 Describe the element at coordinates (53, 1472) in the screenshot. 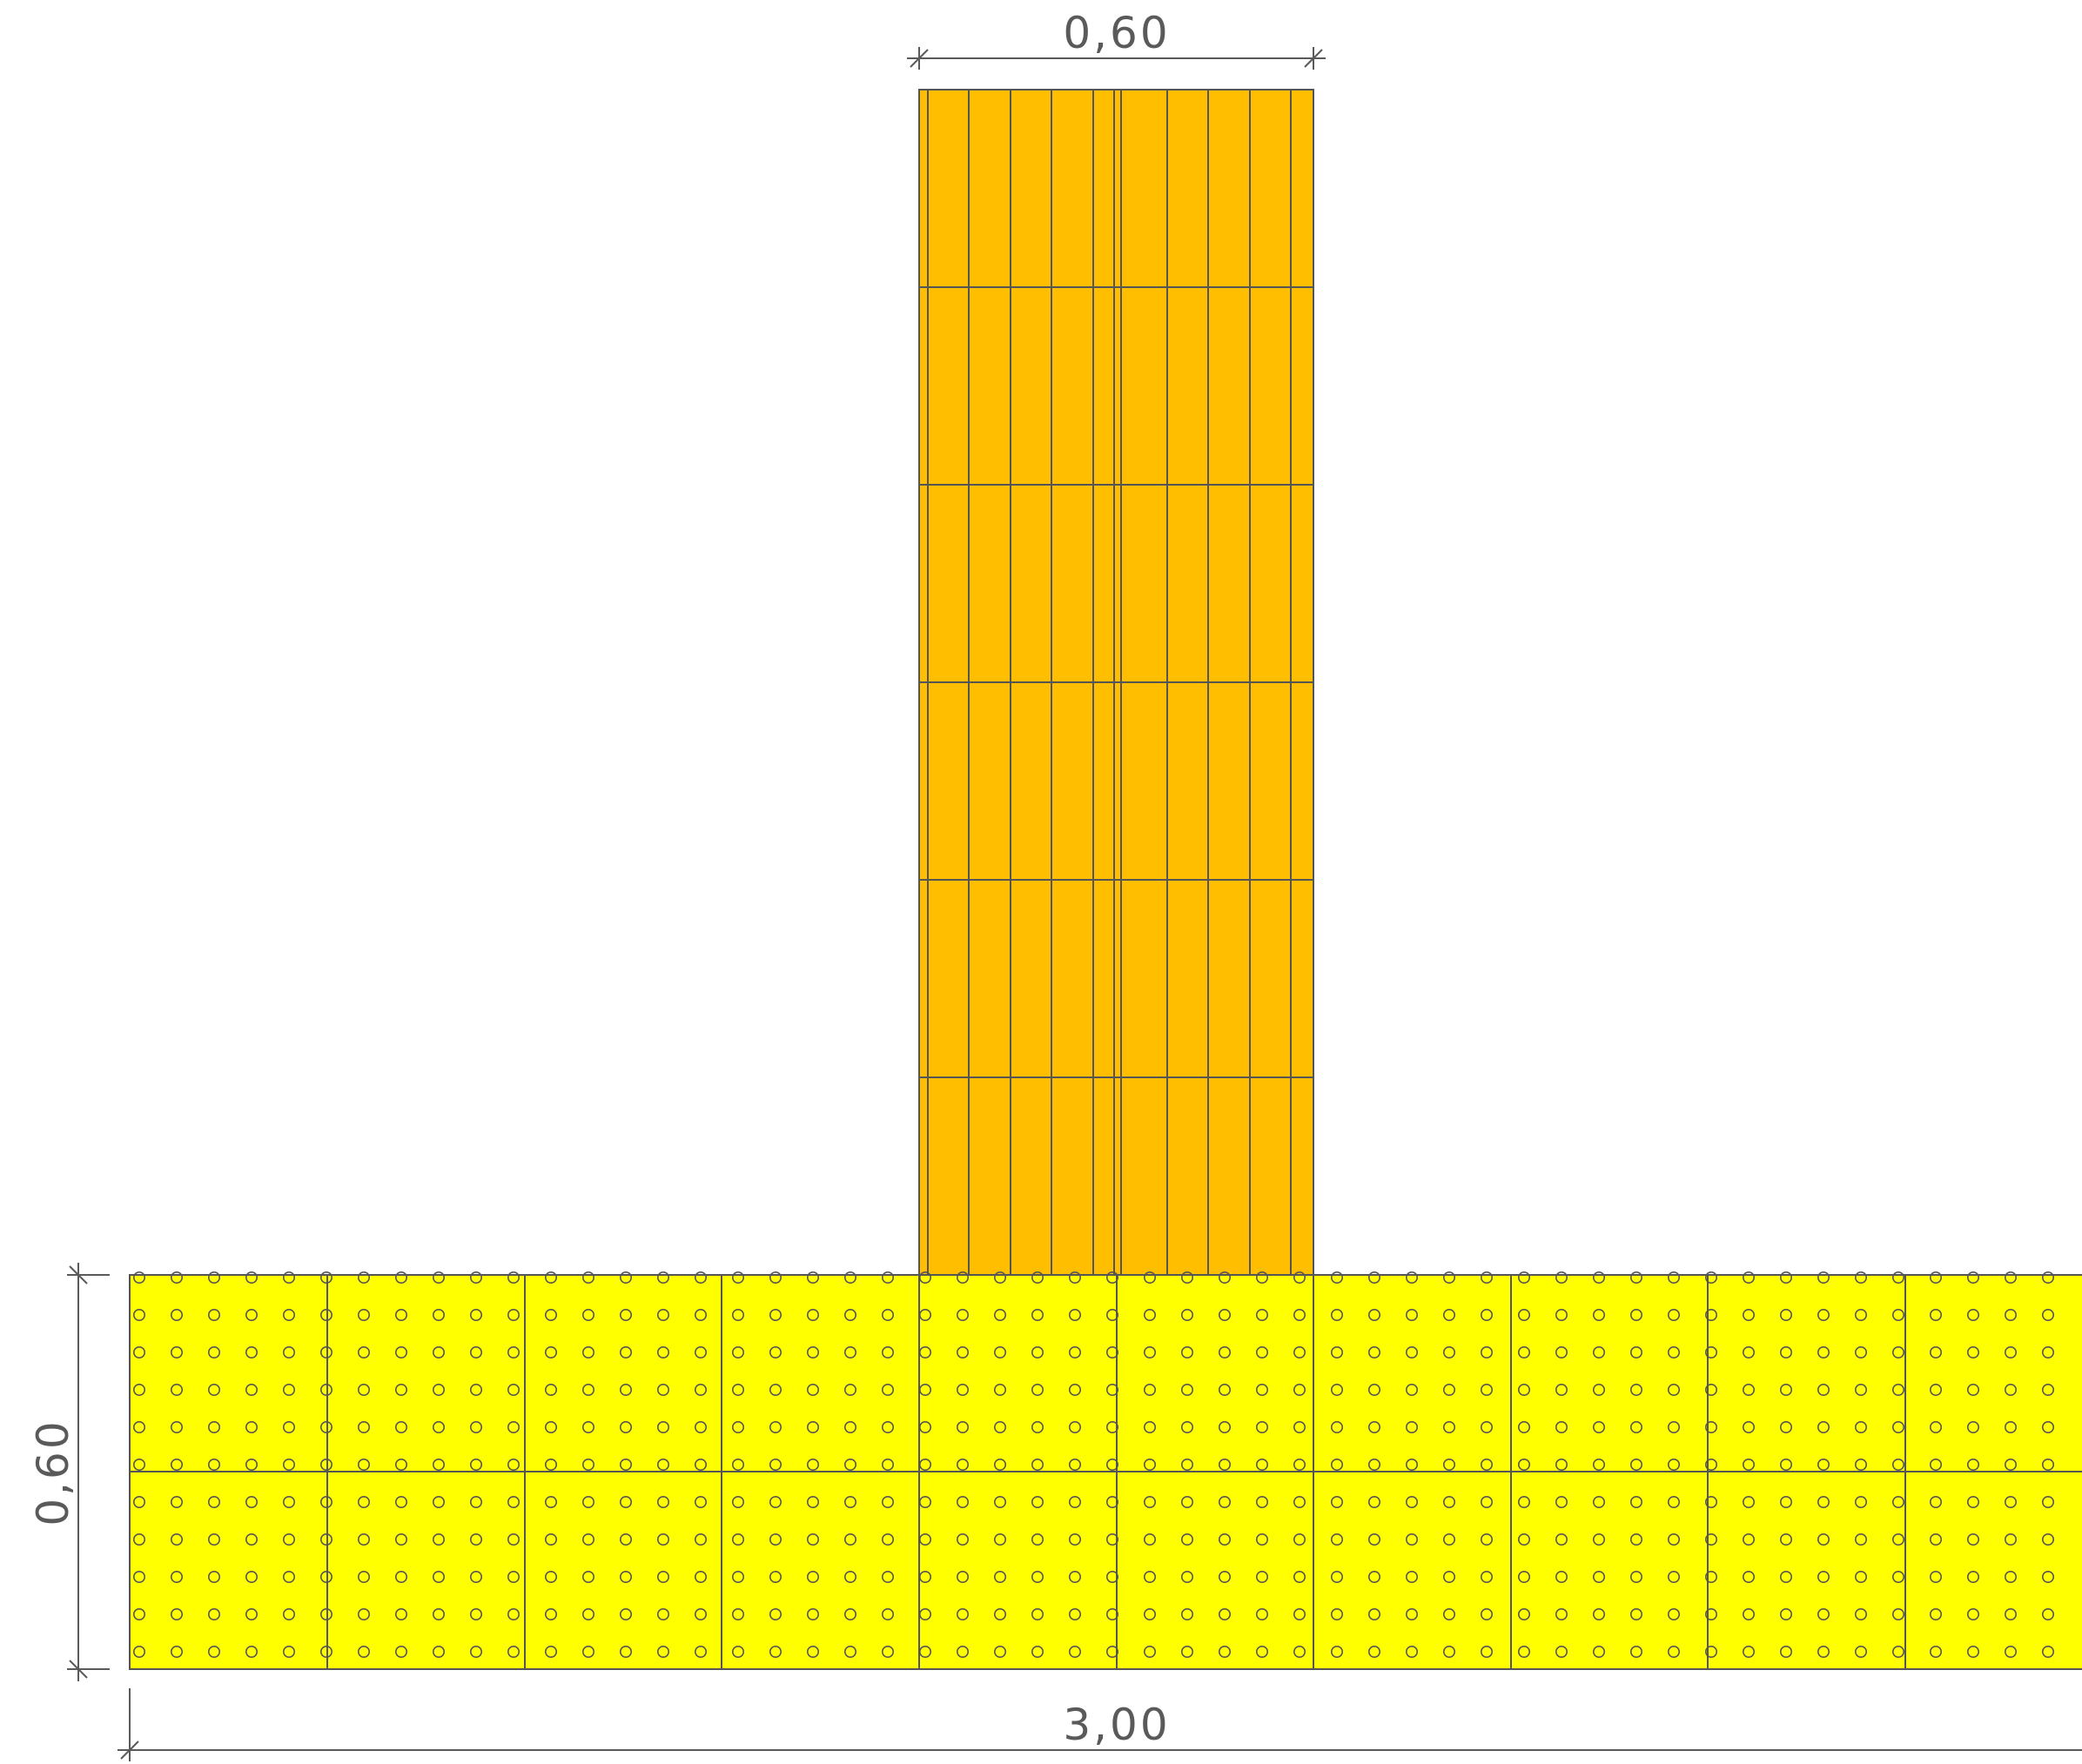

I see `footing-height-label: 0,60` at that location.